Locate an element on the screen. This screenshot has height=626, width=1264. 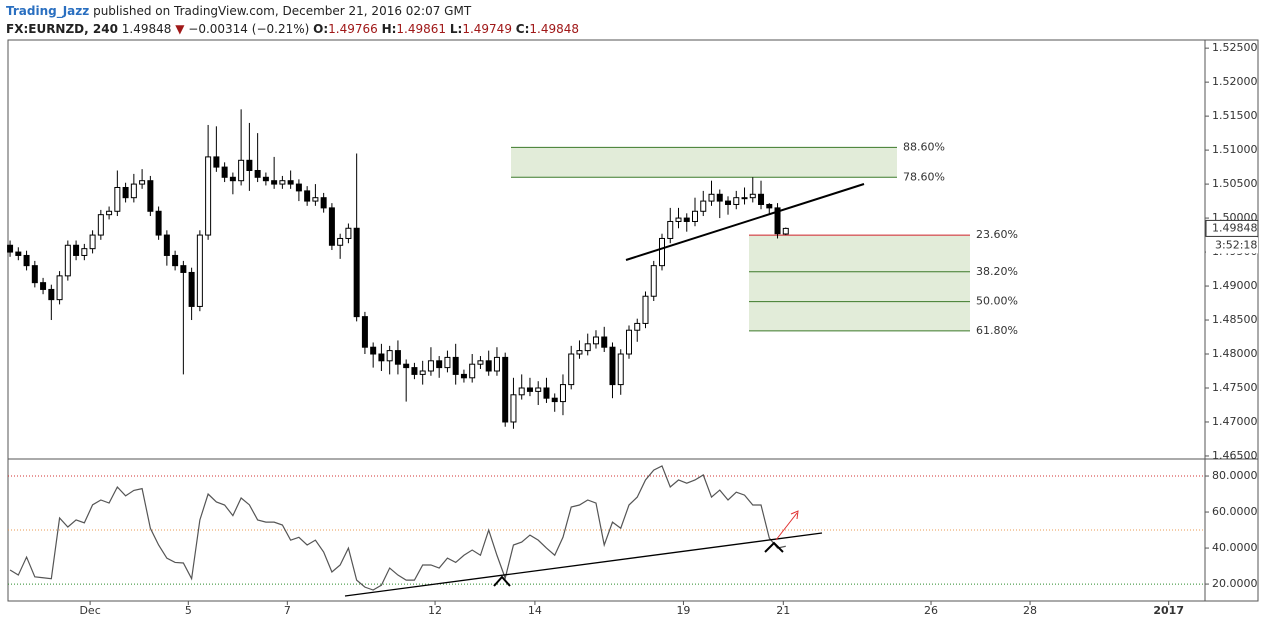
open-label: O: is located at coordinates (321, 29).